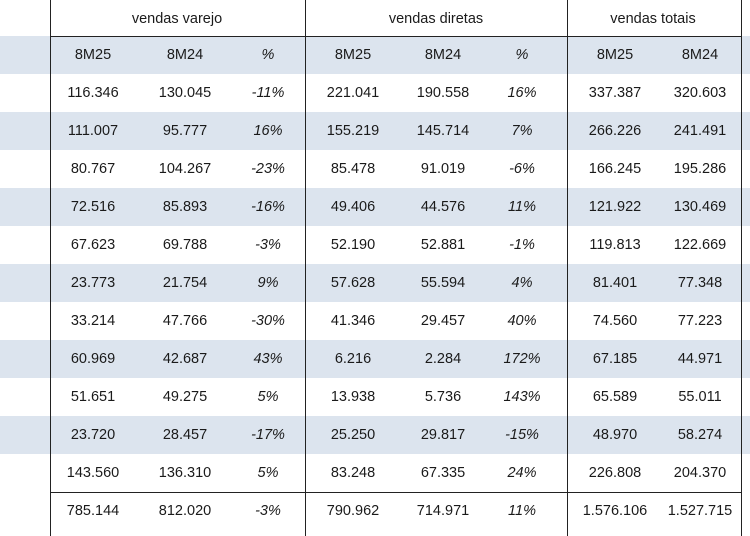  Describe the element at coordinates (353, 473) in the screenshot. I see `table-cell: 83.248` at that location.